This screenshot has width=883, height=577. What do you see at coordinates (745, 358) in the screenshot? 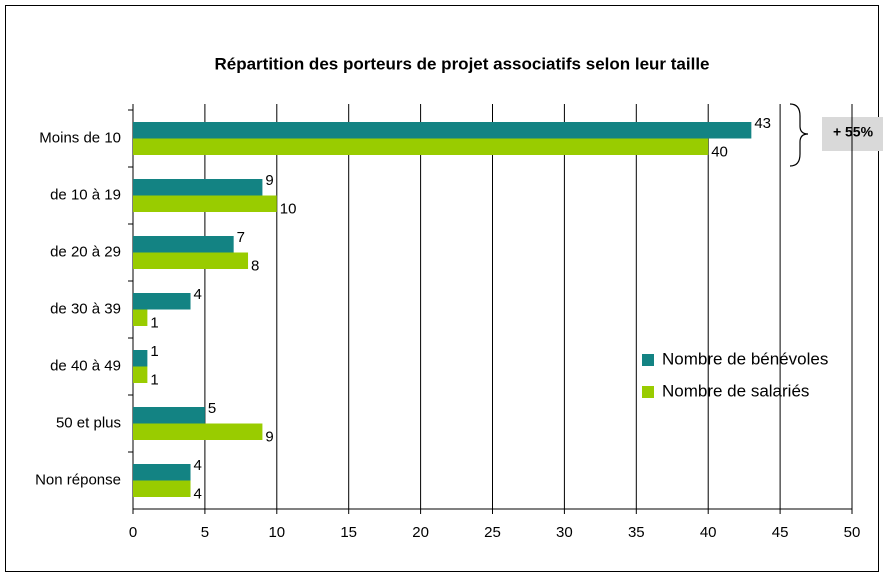
I see `legend-label: Nombre de bénévoles` at bounding box center [745, 358].